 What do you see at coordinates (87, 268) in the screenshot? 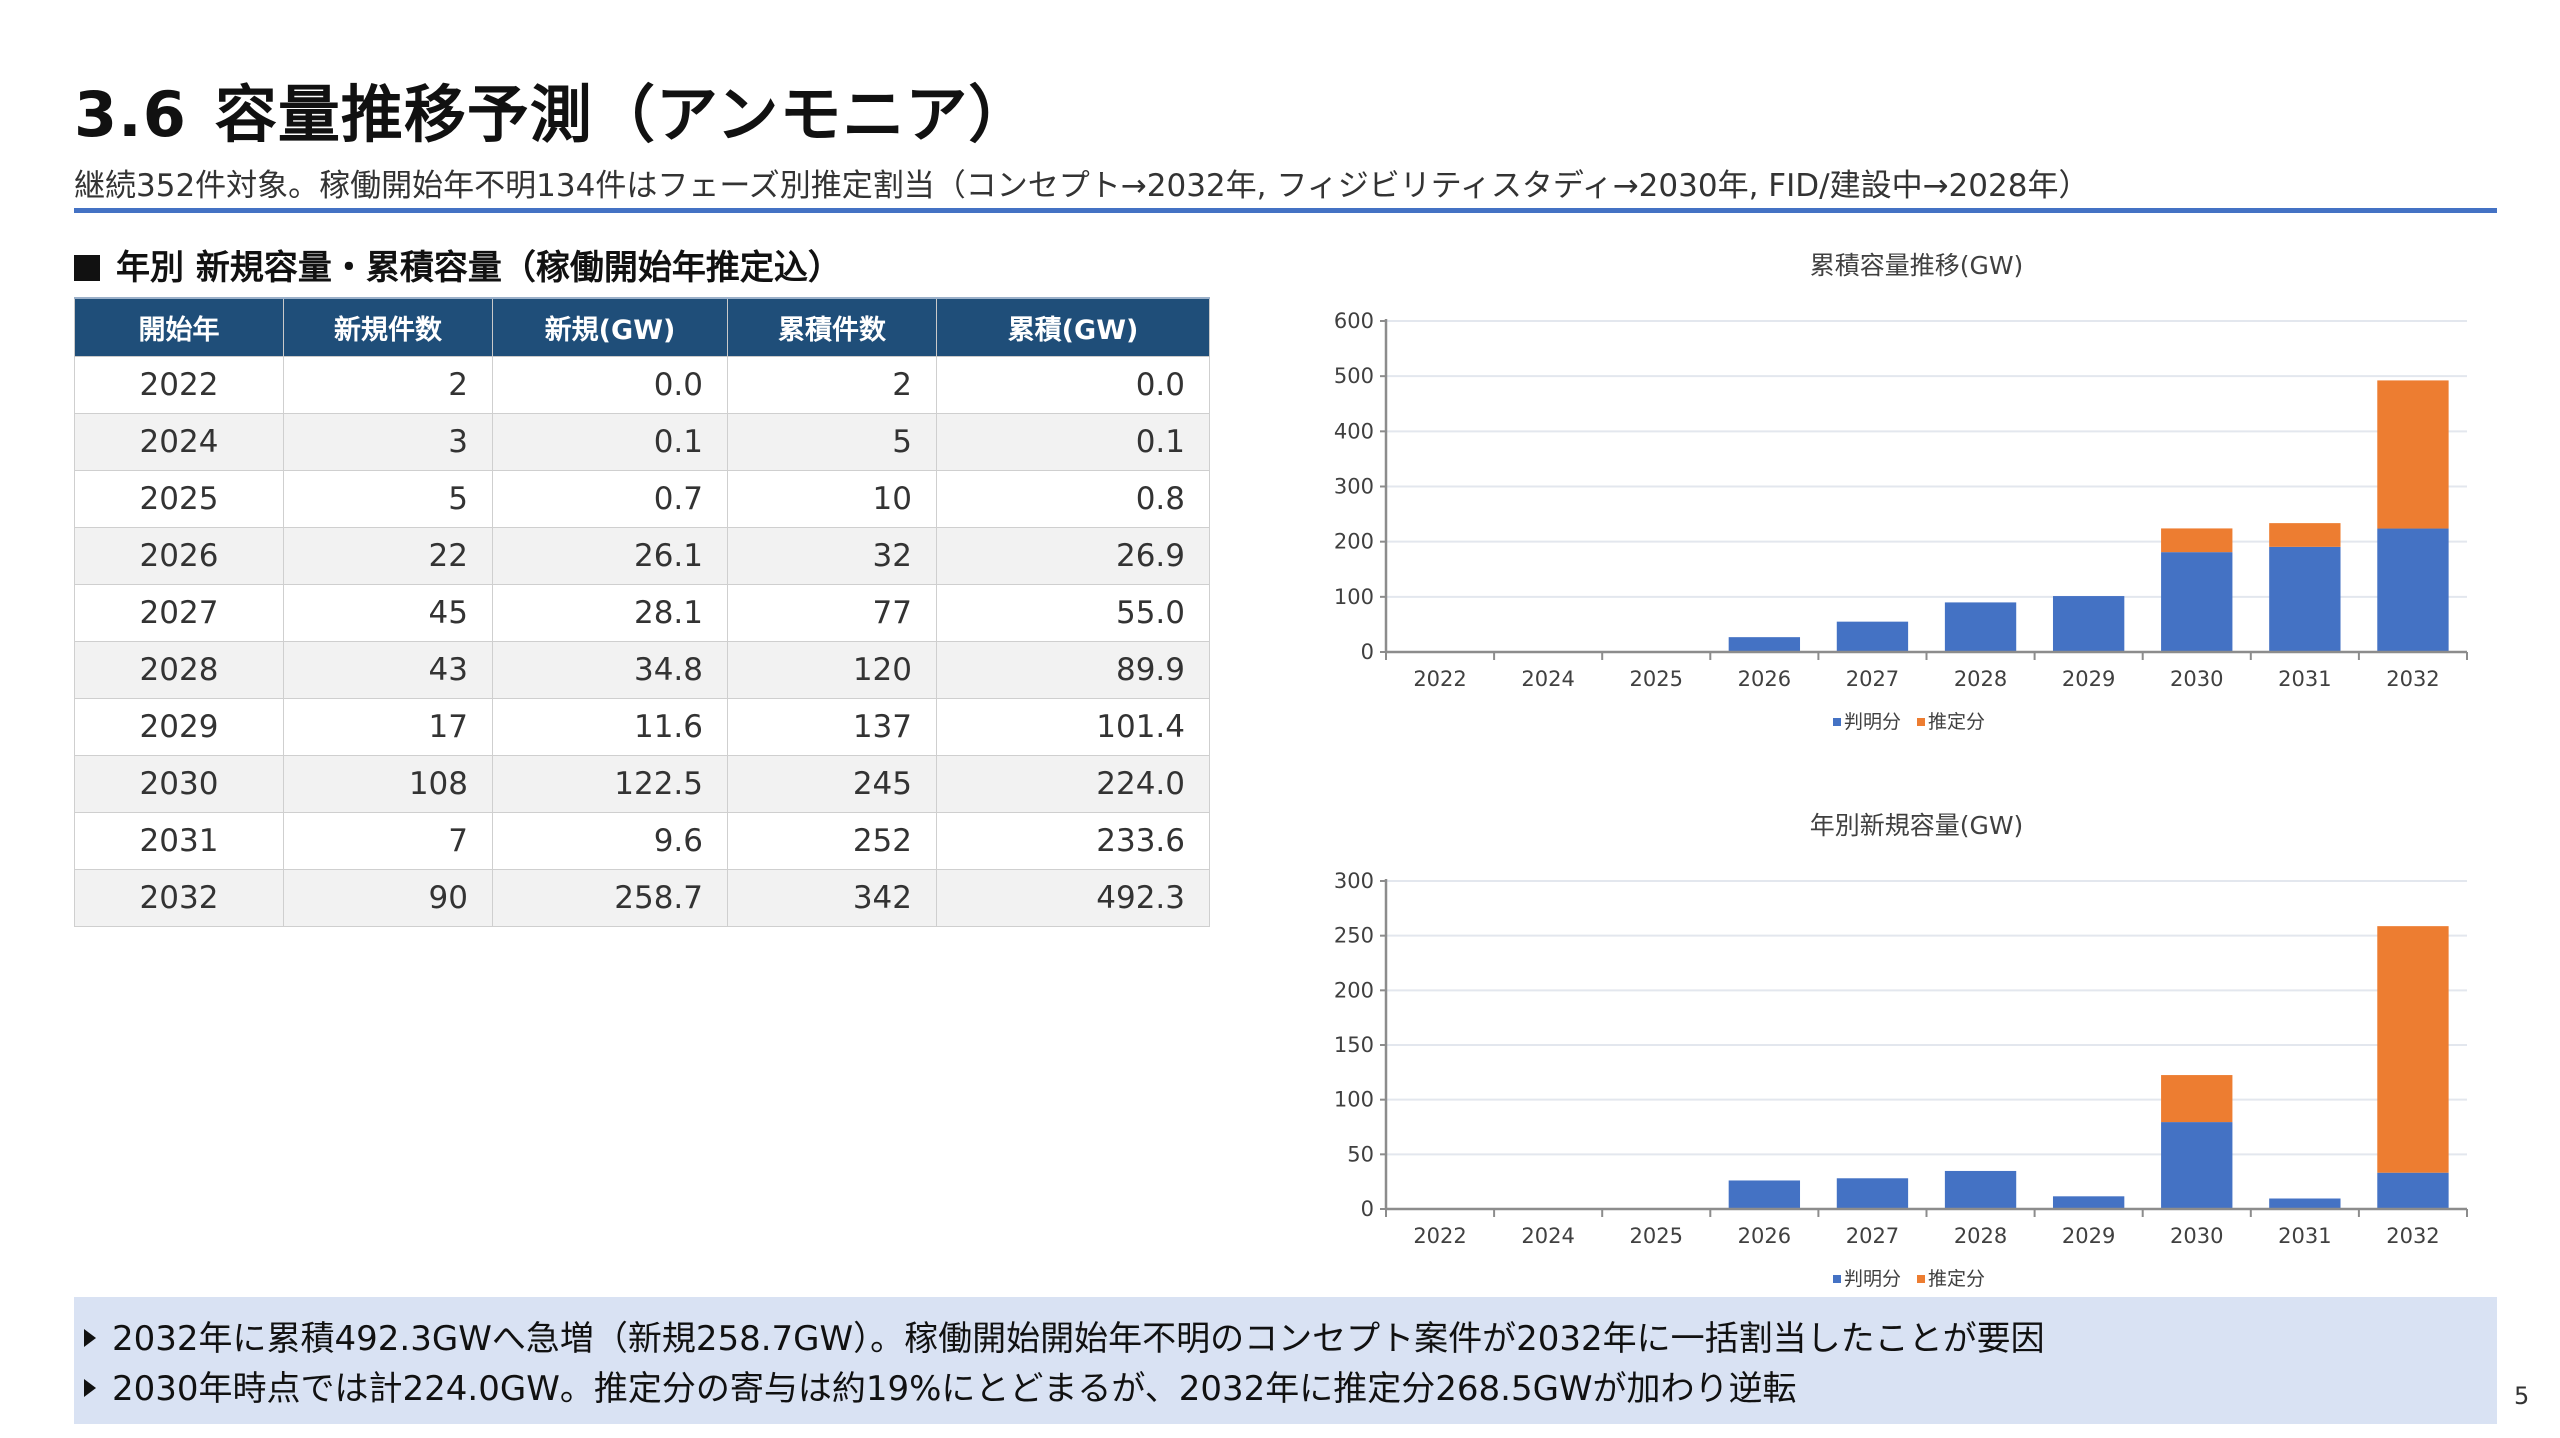
I see `square-bullet-icon` at bounding box center [87, 268].